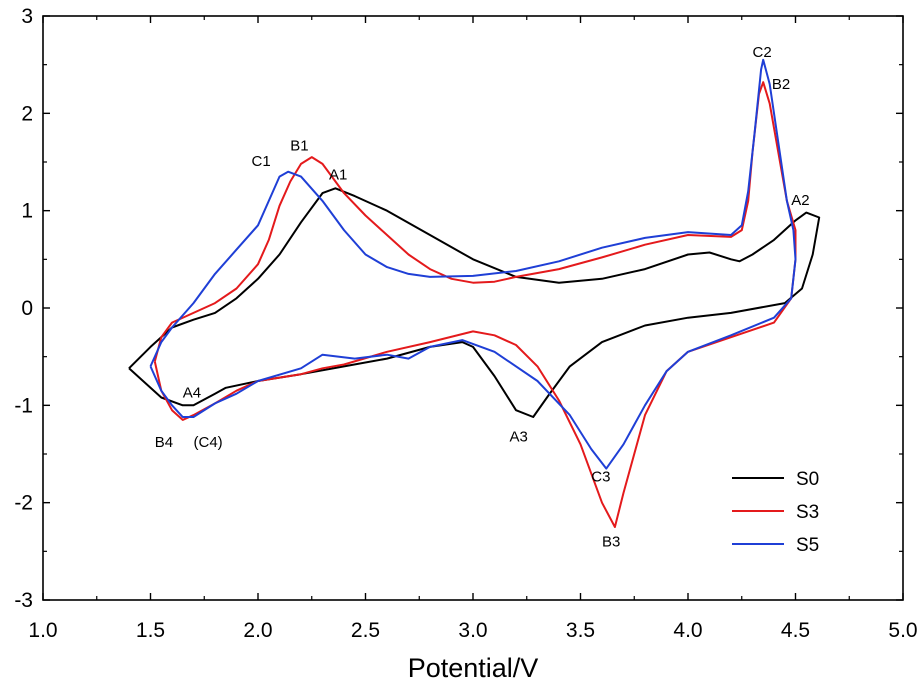  I want to click on peak-label: B2, so click(781, 84).